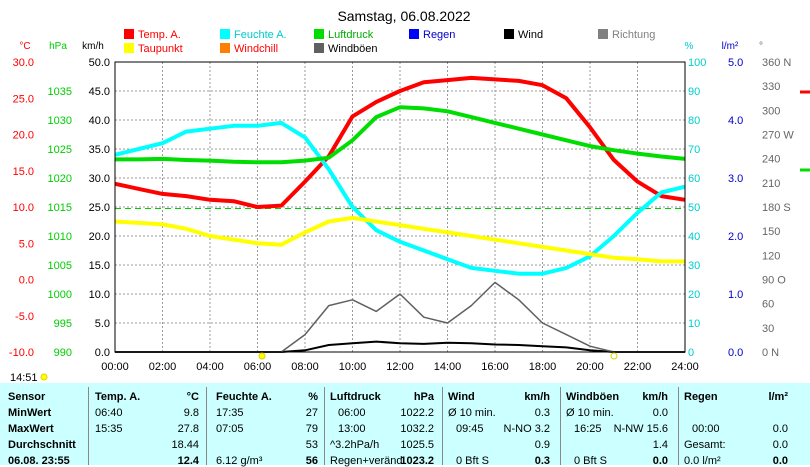 The height and width of the screenshot is (467, 810). I want to click on x-tick-label: 02:00, so click(163, 367).